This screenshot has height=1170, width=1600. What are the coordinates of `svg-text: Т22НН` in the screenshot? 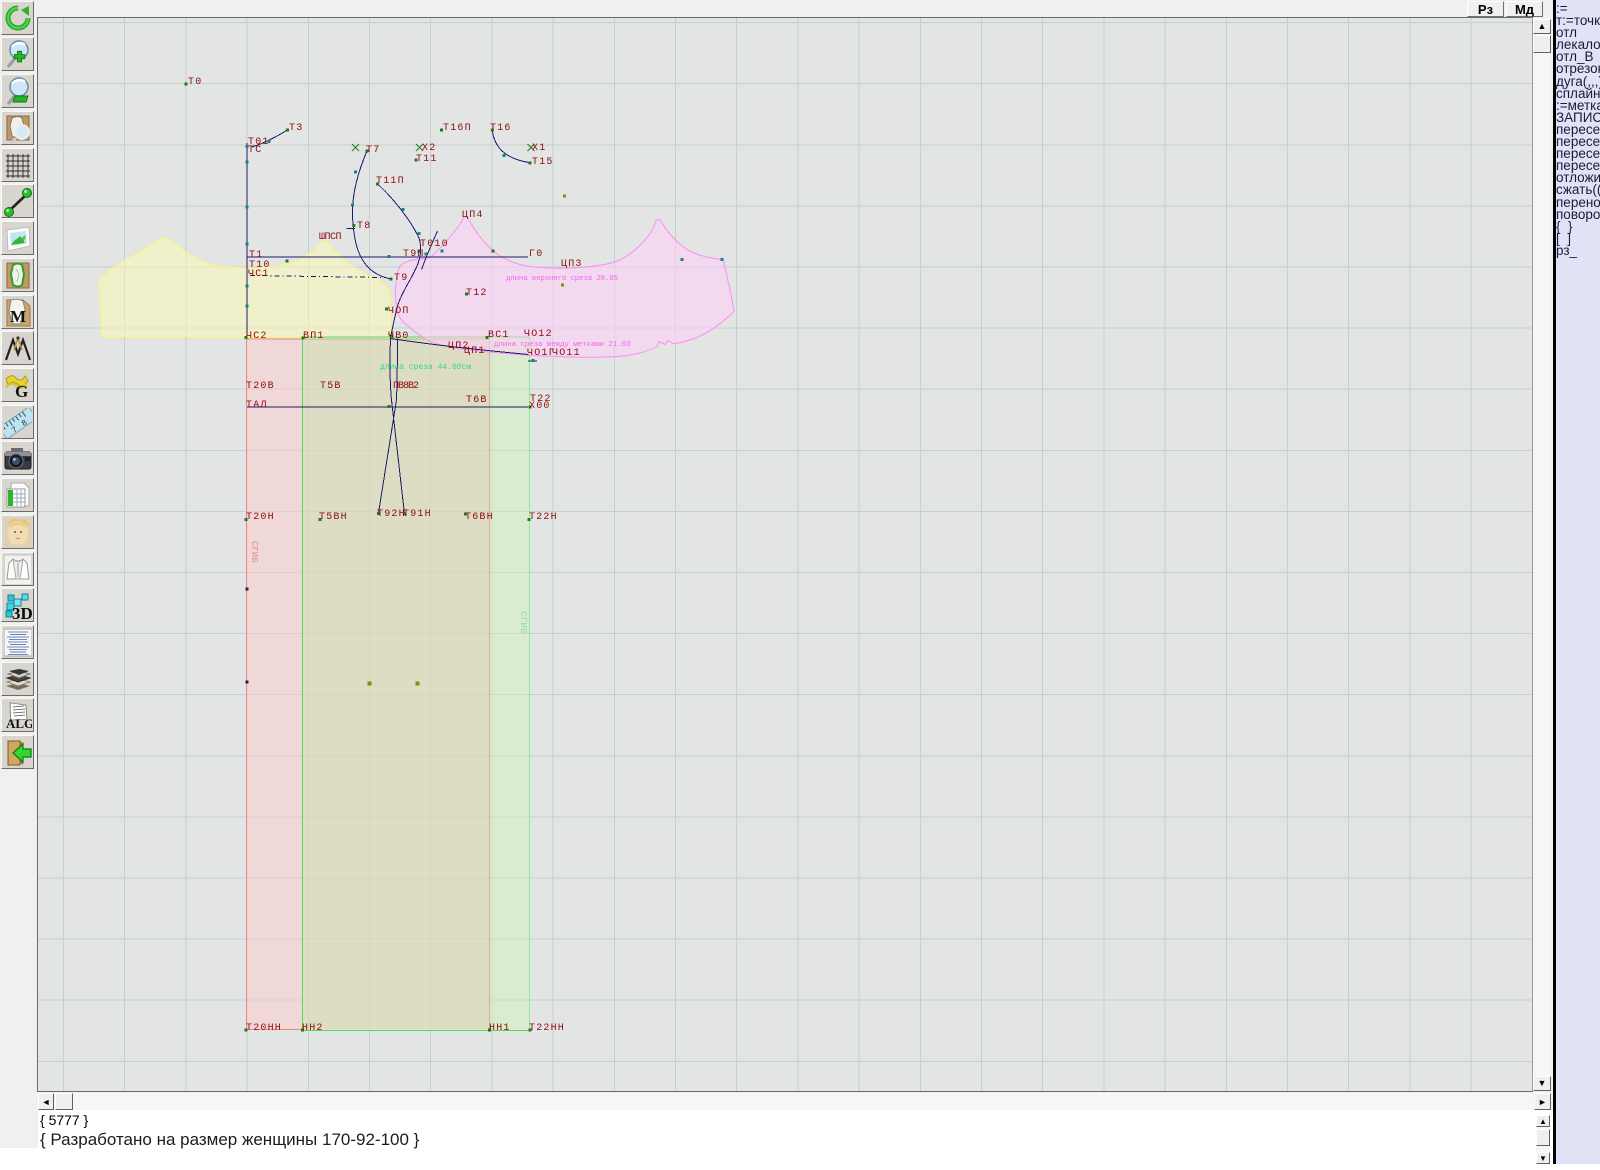 It's located at (547, 1028).